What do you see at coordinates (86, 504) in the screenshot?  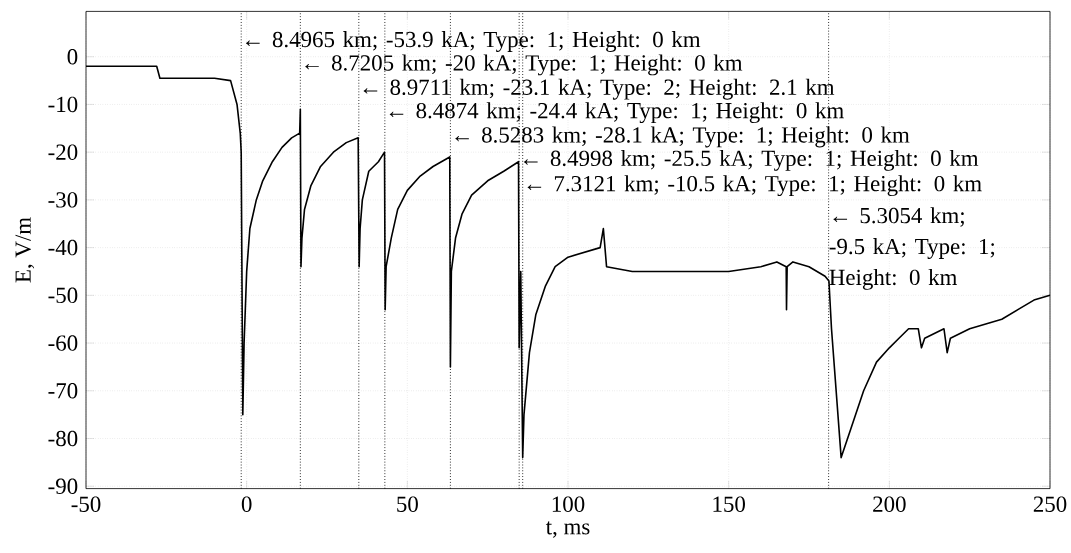 I see `x-tick-label: -50` at bounding box center [86, 504].